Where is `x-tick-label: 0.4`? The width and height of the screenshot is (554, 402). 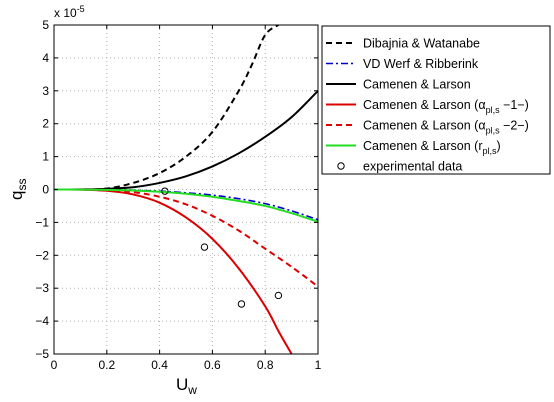
x-tick-label: 0.4 is located at coordinates (159, 365).